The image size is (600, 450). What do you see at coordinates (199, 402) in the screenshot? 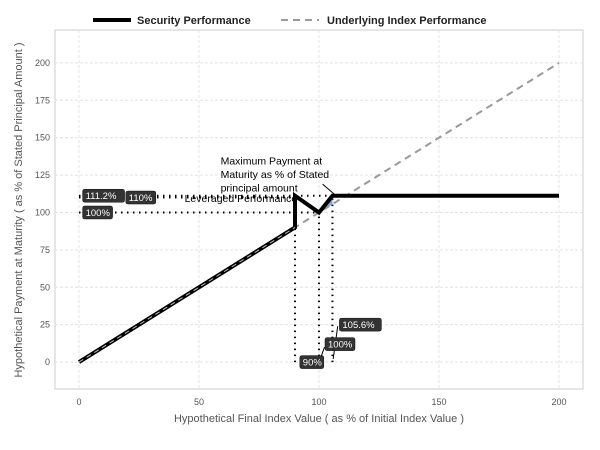
I see `x-tick-label: 50` at bounding box center [199, 402].